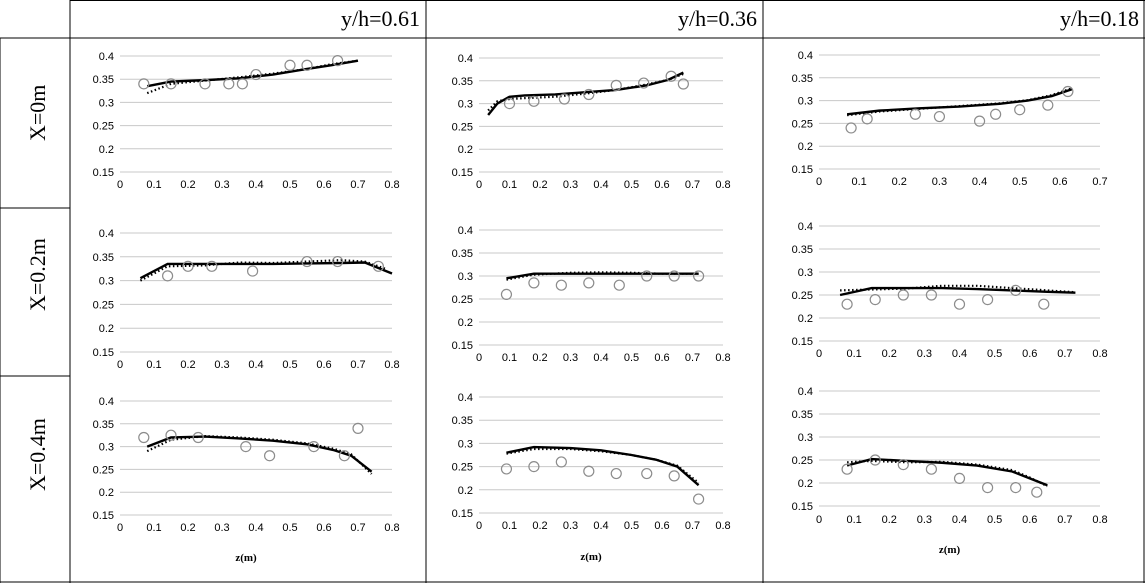 This screenshot has width=1145, height=583. What do you see at coordinates (717, 18) in the screenshot?
I see `column-header-2: y/h=0.36` at bounding box center [717, 18].